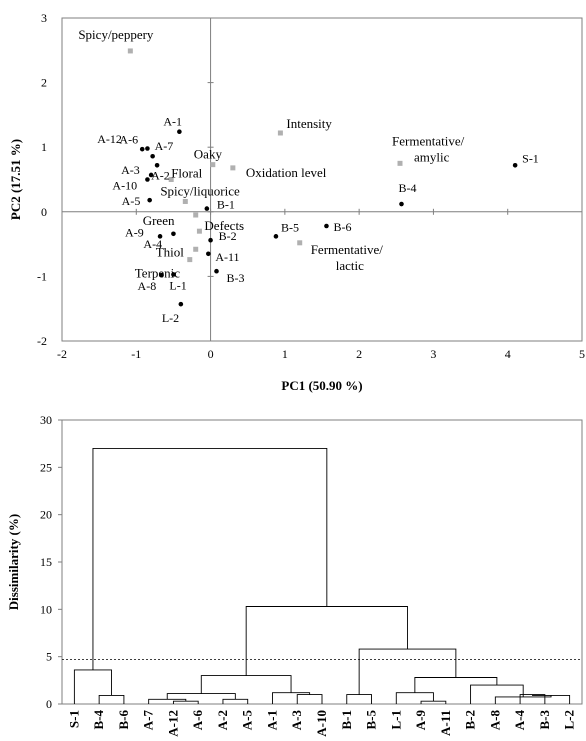 Image resolution: width=586 pixels, height=741 pixels. I want to click on attribute-label-fermentative-lactic-line-2: lactic, so click(350, 265).